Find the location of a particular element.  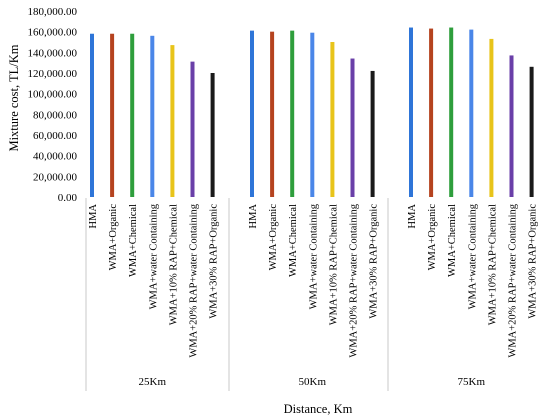

y-tick-label: 100,000.00 is located at coordinates (53, 95).